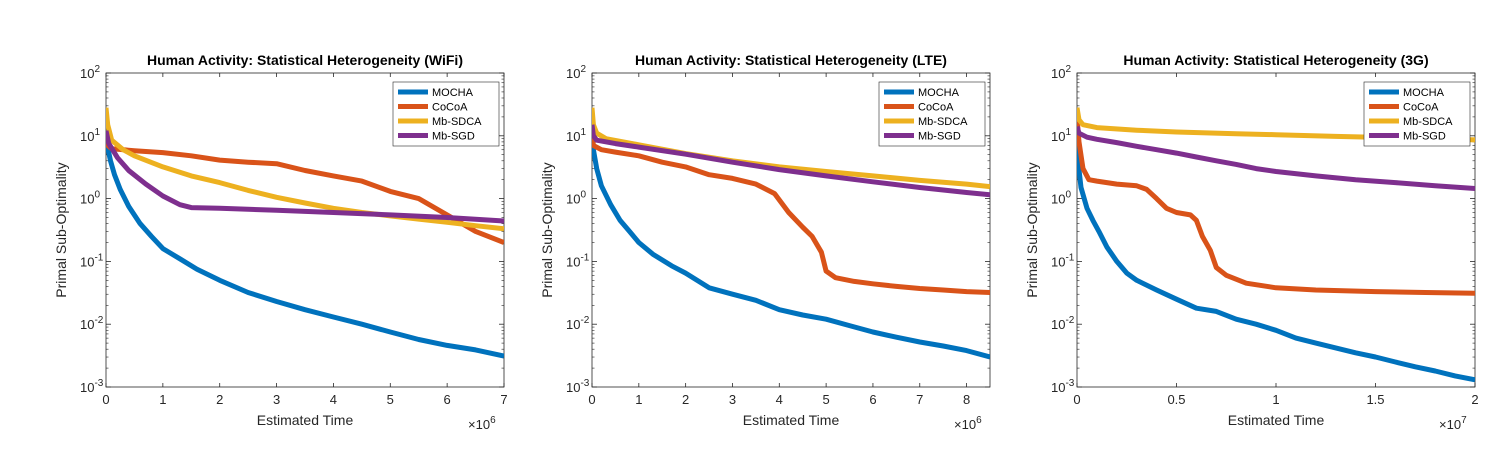  I want to click on x-tick-label: 7, so click(919, 399).